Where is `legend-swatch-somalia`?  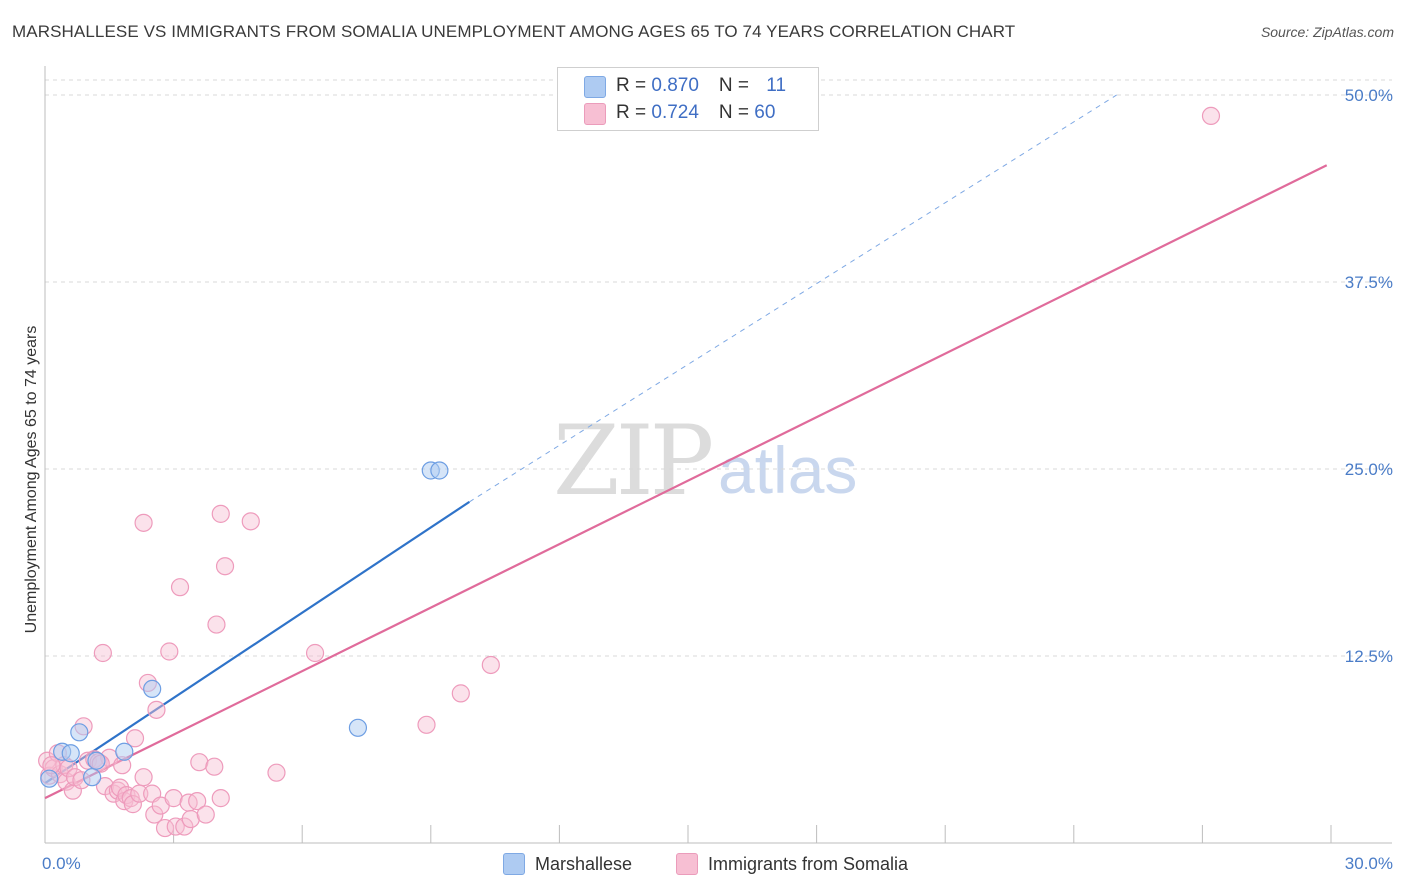 legend-swatch-somalia is located at coordinates (595, 114).